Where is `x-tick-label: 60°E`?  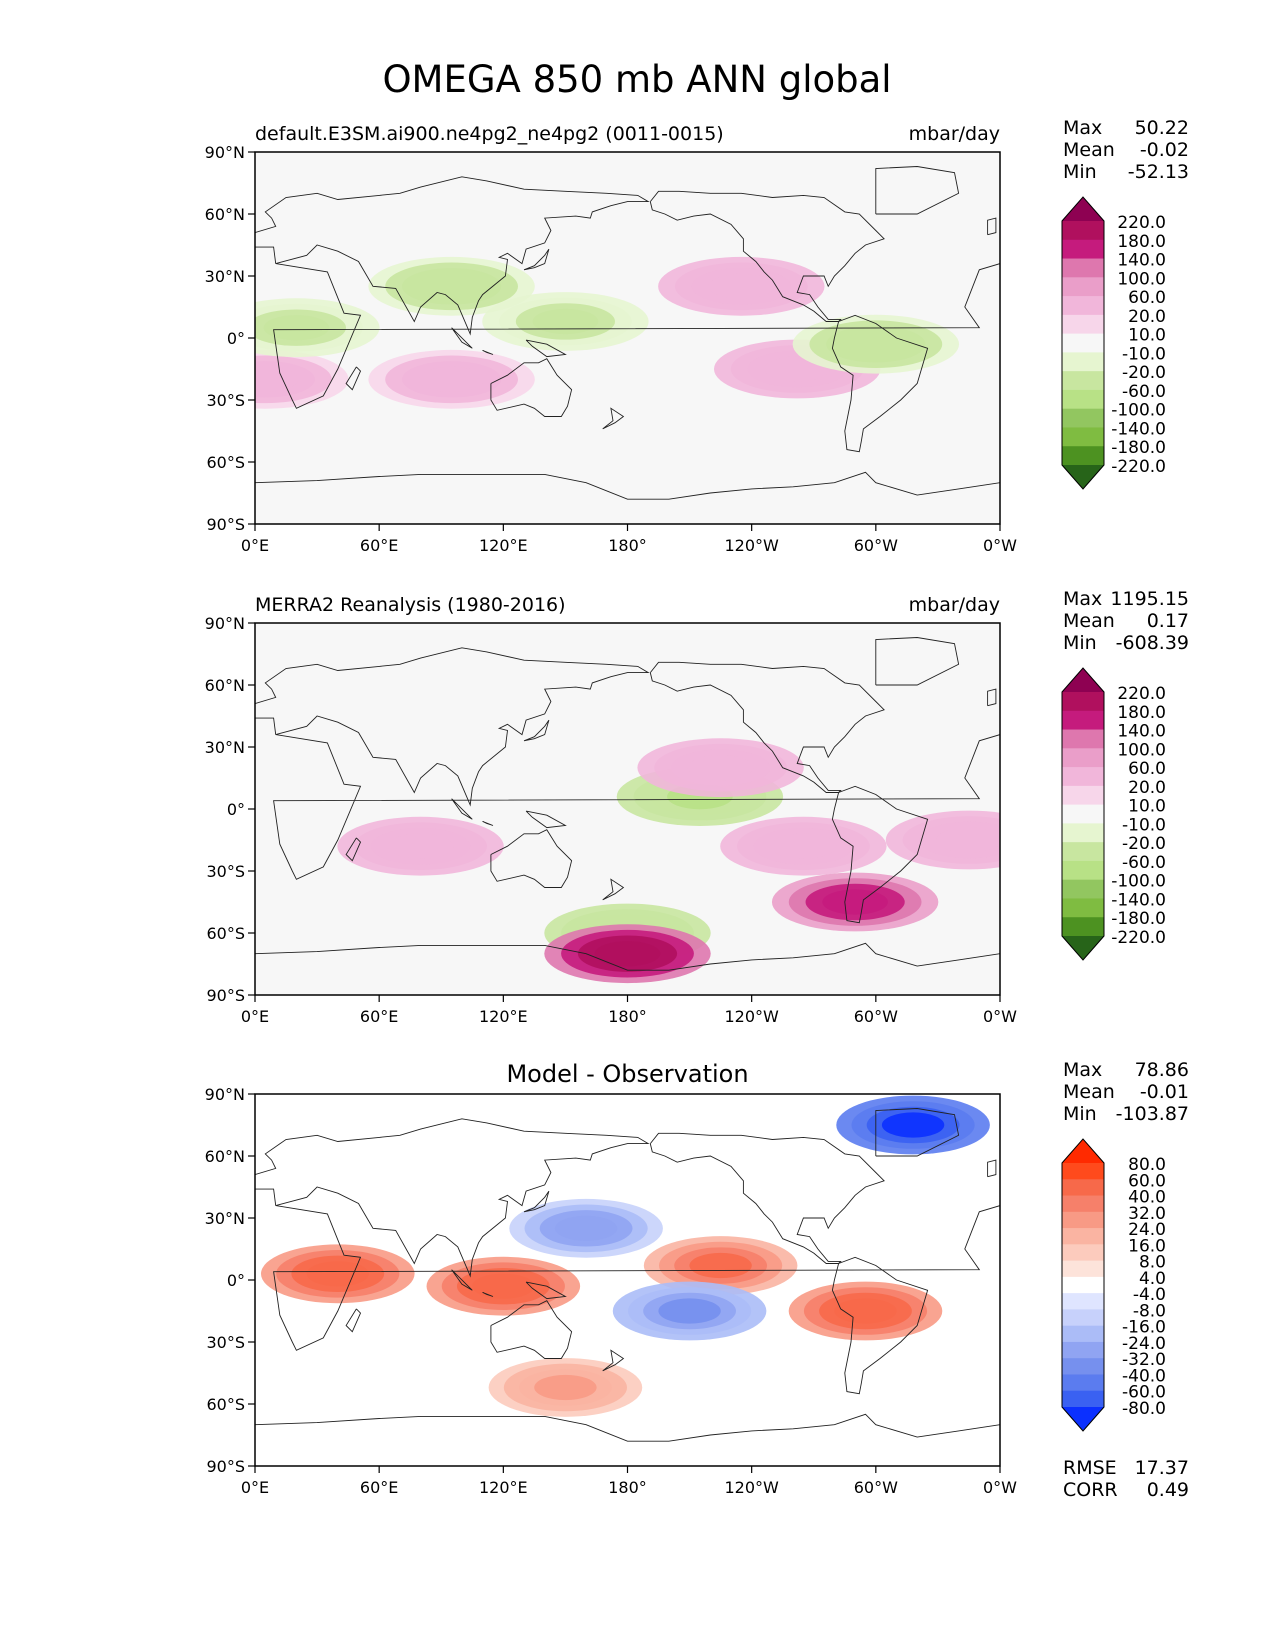 x-tick-label: 60°E is located at coordinates (379, 1487).